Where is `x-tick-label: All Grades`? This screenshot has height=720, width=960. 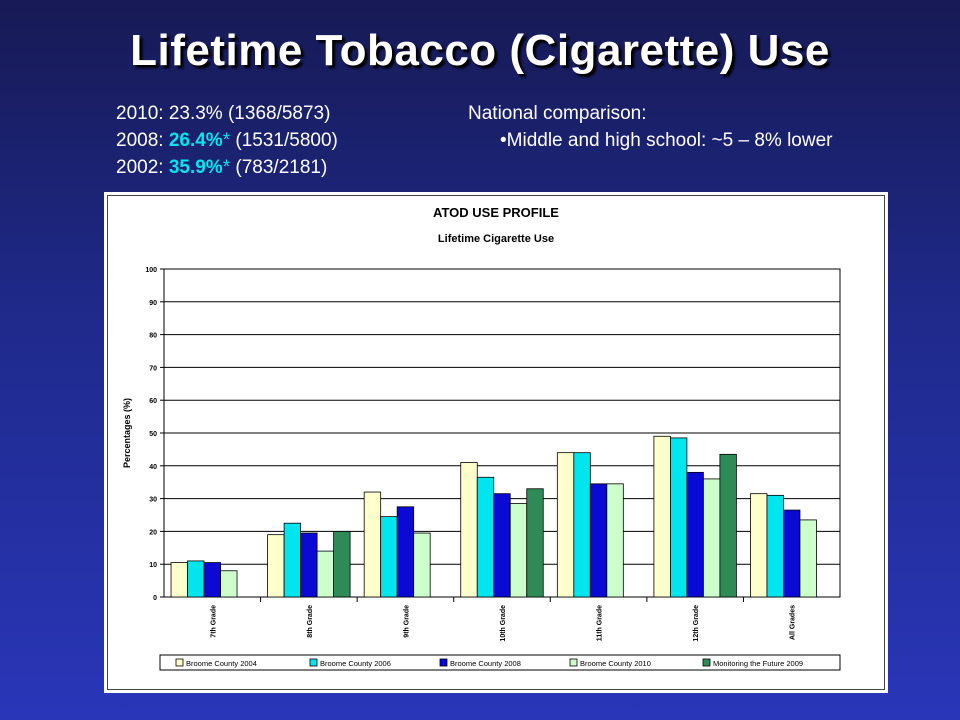 x-tick-label: All Grades is located at coordinates (793, 622).